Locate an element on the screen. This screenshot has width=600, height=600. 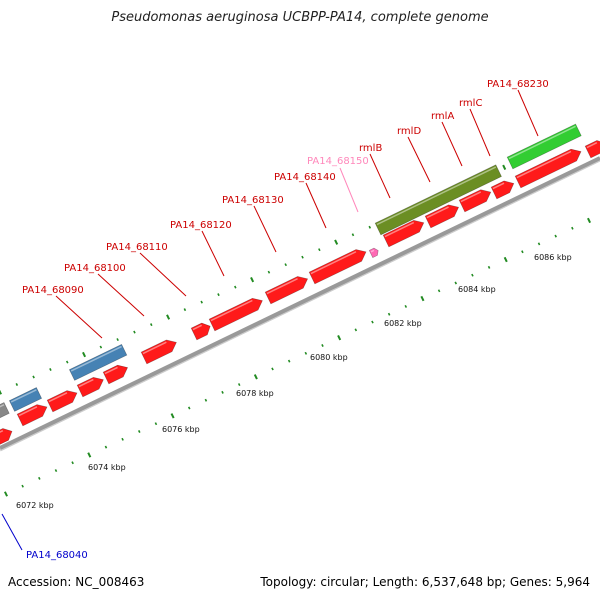
gene-box-gray-shape is located at coordinates (5, 411).